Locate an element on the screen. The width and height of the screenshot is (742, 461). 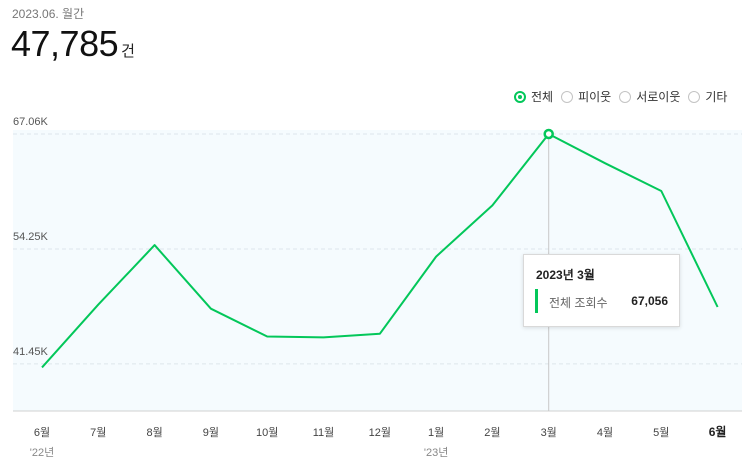
x-year-label: '23년 is located at coordinates (436, 452).